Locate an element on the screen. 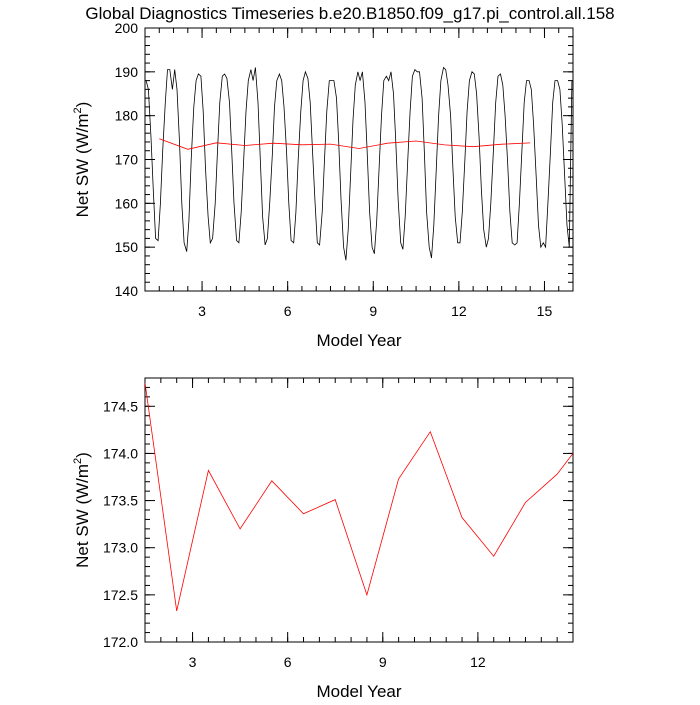  bottom-y-tick-label: 173.5 is located at coordinates (120, 501).